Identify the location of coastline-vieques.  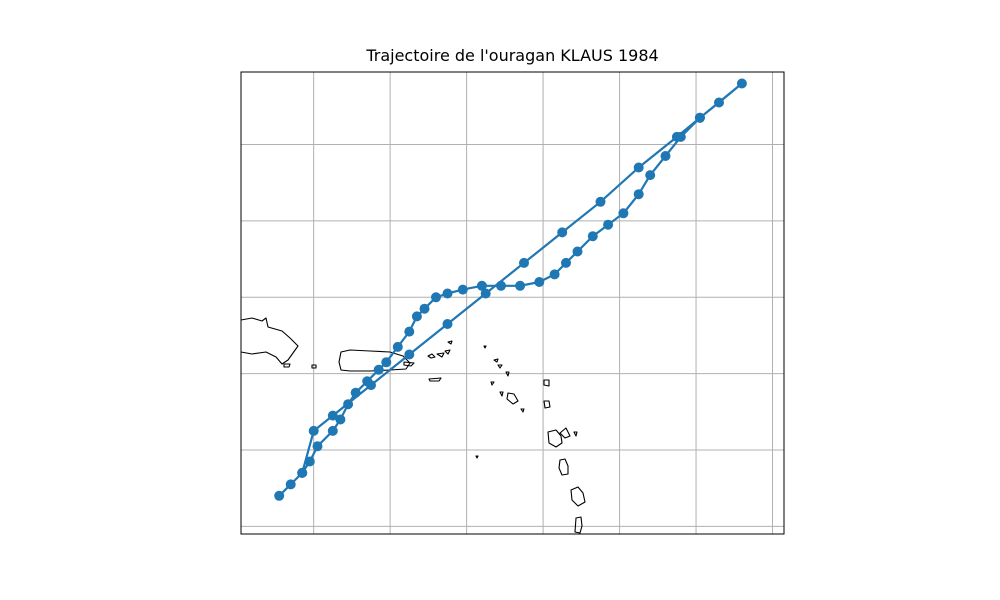
(409, 364).